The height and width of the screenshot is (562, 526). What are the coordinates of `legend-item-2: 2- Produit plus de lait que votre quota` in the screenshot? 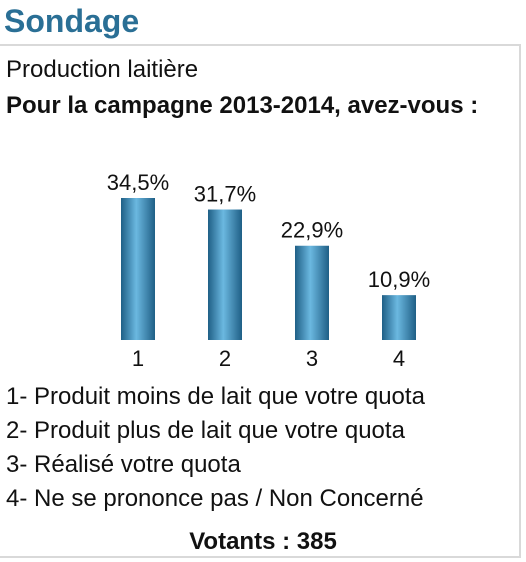 It's located at (205, 430).